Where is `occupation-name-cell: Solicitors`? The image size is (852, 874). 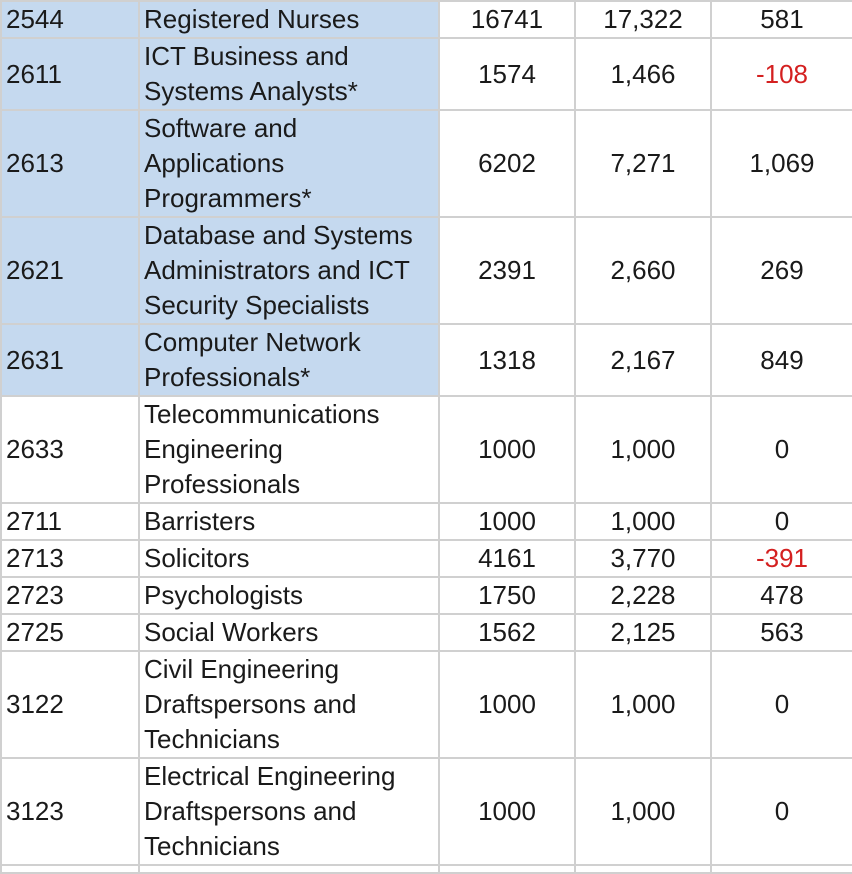 occupation-name-cell: Solicitors is located at coordinates (289, 558).